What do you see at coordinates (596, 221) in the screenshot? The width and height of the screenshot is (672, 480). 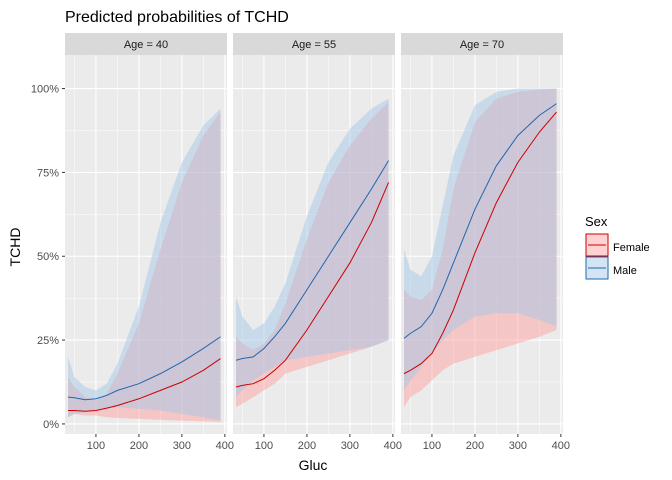 I see `legend-title: Sex` at bounding box center [596, 221].